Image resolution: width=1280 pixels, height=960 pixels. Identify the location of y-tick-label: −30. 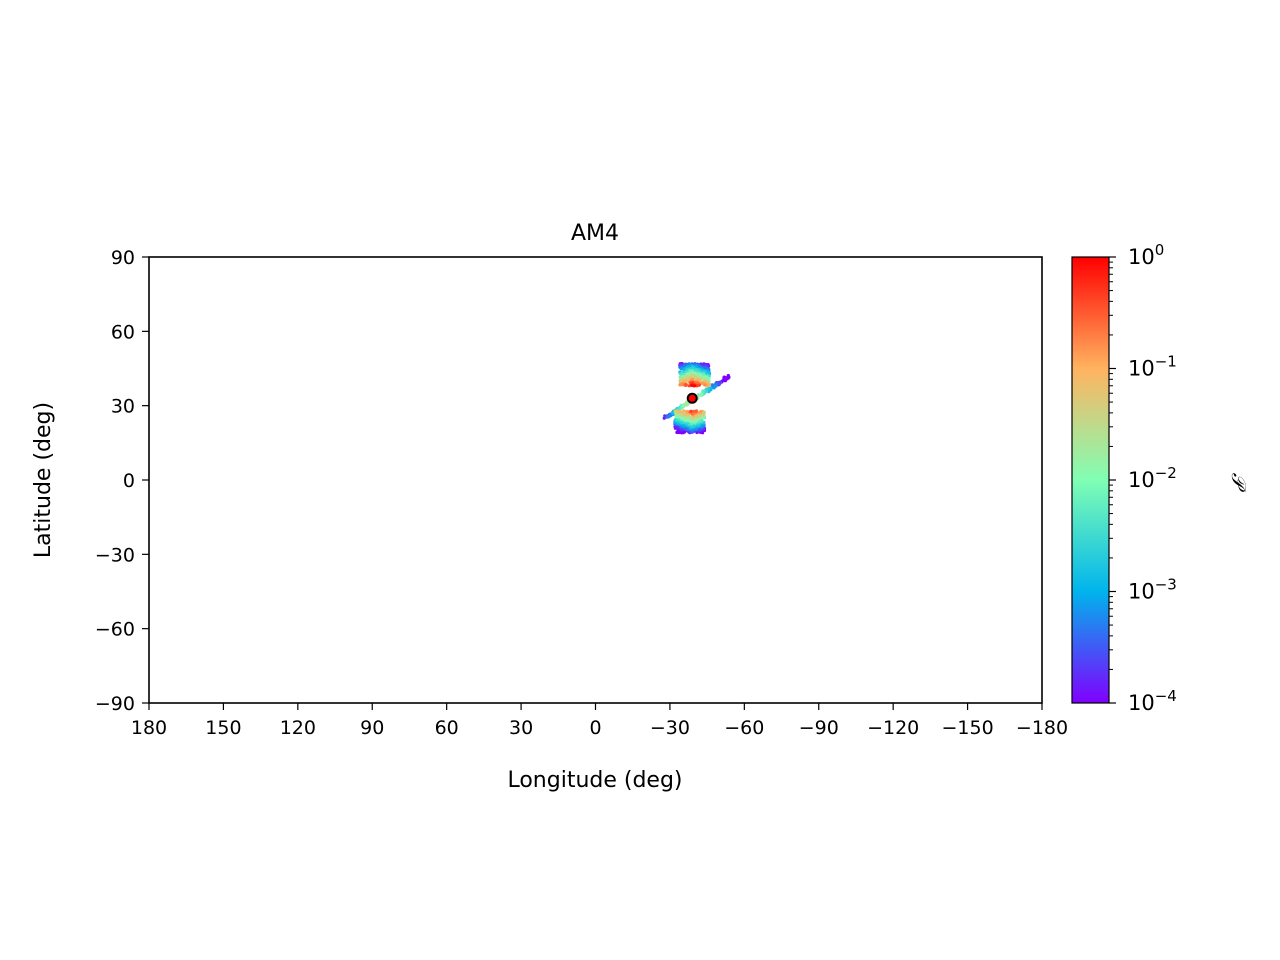
(115, 555).